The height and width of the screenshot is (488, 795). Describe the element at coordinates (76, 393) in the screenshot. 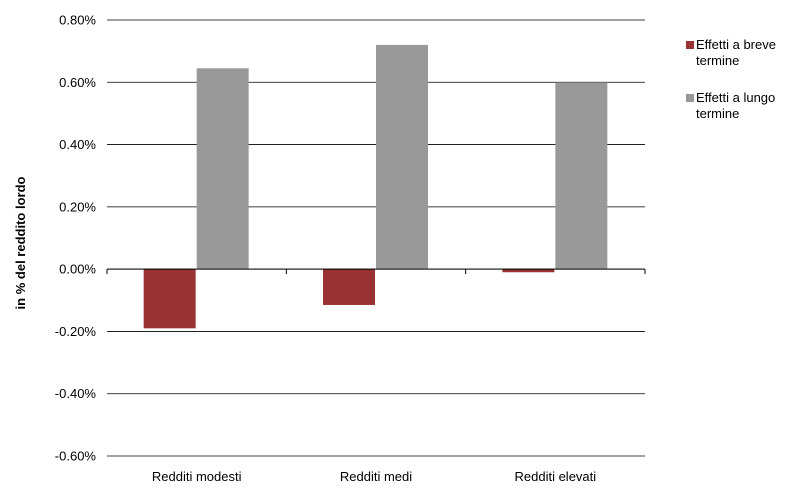

I see `y-tick-label: -0.40%` at that location.